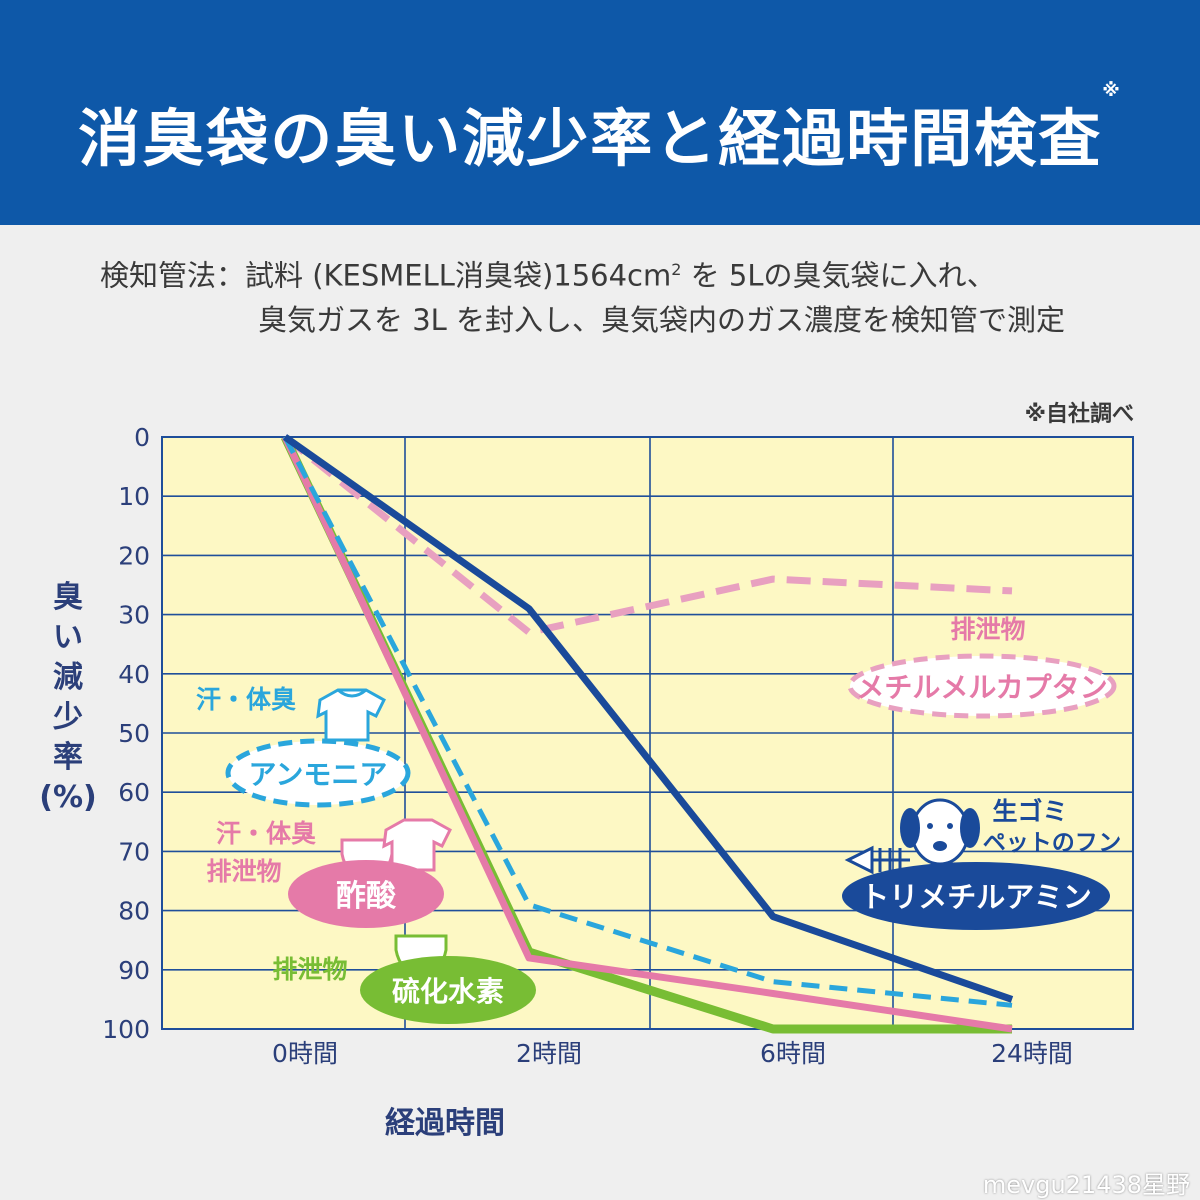  Describe the element at coordinates (1029, 811) in the screenshot. I see `tma-group-label-1: 生ゴミ` at that location.